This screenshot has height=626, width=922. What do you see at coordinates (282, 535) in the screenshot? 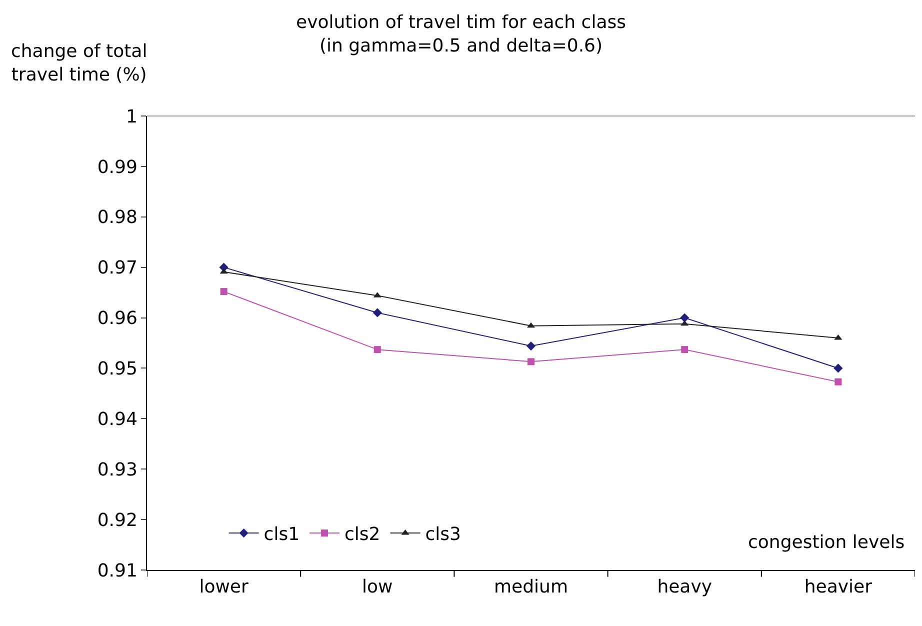
I see `legend-label: cls1` at bounding box center [282, 535].